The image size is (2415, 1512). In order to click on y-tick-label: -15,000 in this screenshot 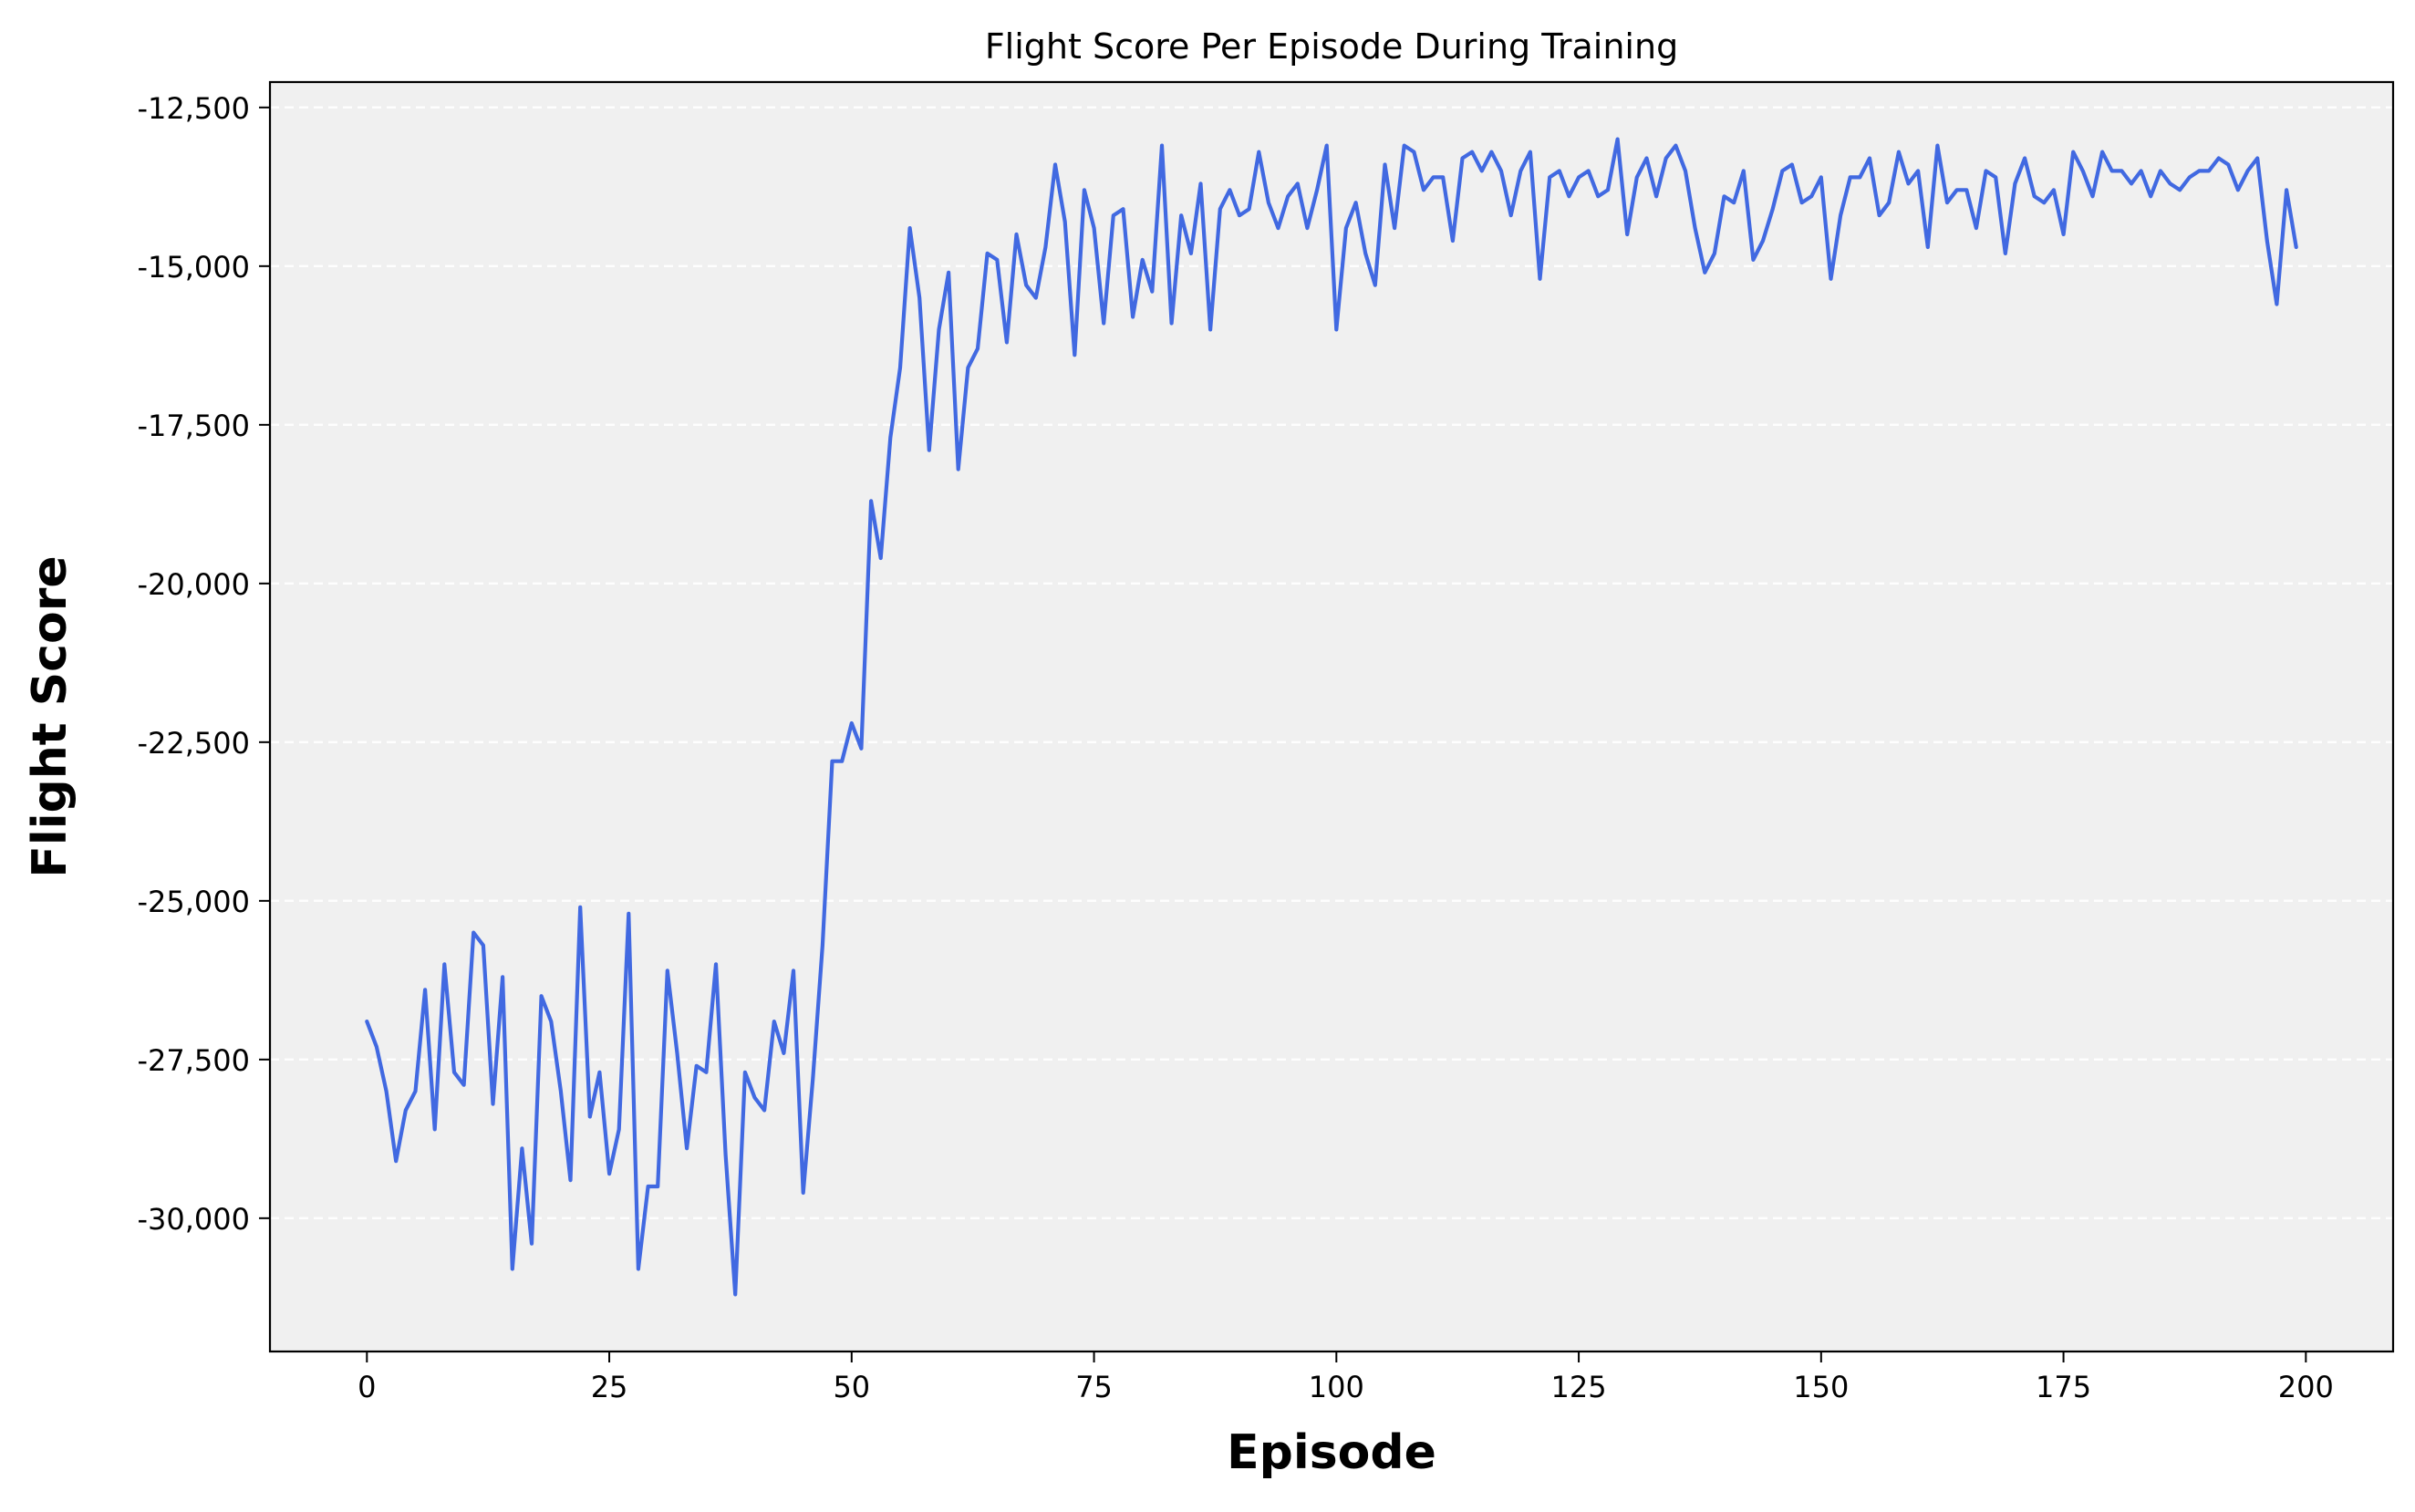, I will do `click(193, 267)`.